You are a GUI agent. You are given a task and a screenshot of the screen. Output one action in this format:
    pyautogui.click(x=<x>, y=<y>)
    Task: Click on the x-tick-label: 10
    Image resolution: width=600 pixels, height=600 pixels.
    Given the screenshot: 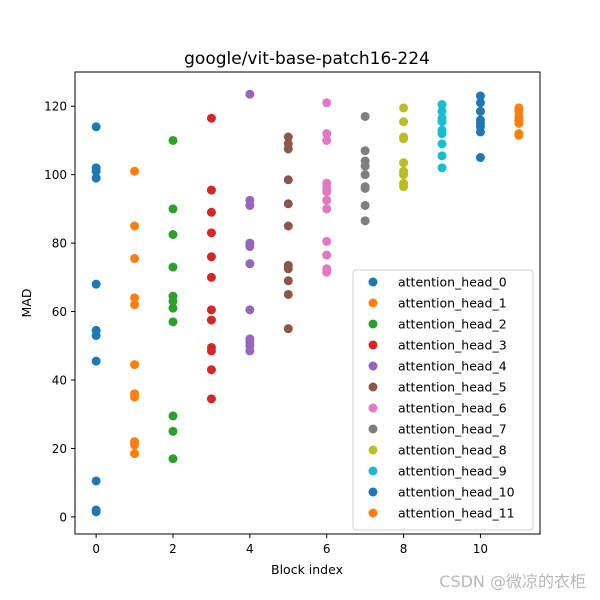 What is the action you would take?
    pyautogui.click(x=480, y=549)
    